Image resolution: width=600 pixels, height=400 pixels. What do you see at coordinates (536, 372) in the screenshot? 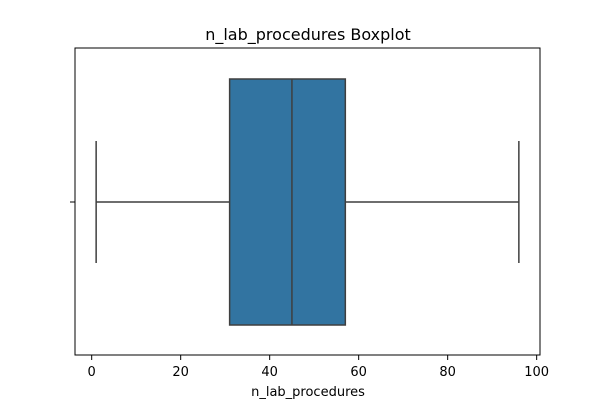
I see `x-tick-label: 100` at bounding box center [536, 372].